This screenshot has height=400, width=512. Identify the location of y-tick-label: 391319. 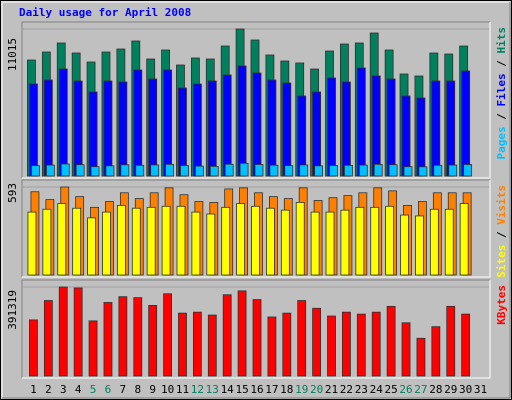
(12, 310).